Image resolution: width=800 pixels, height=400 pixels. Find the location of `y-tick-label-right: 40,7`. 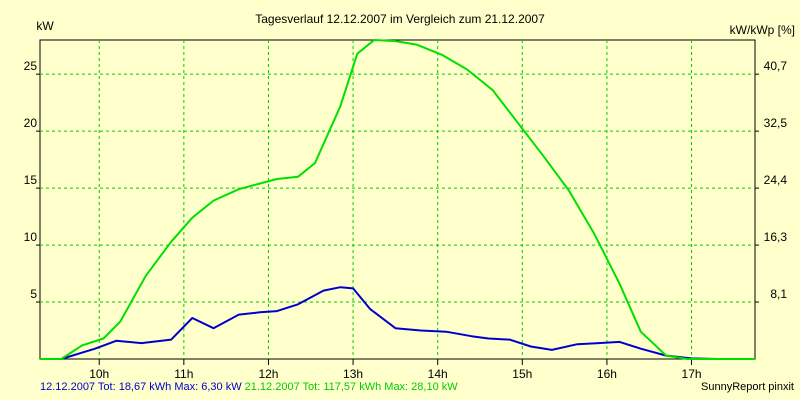

y-tick-label-right: 40,7 is located at coordinates (776, 66).